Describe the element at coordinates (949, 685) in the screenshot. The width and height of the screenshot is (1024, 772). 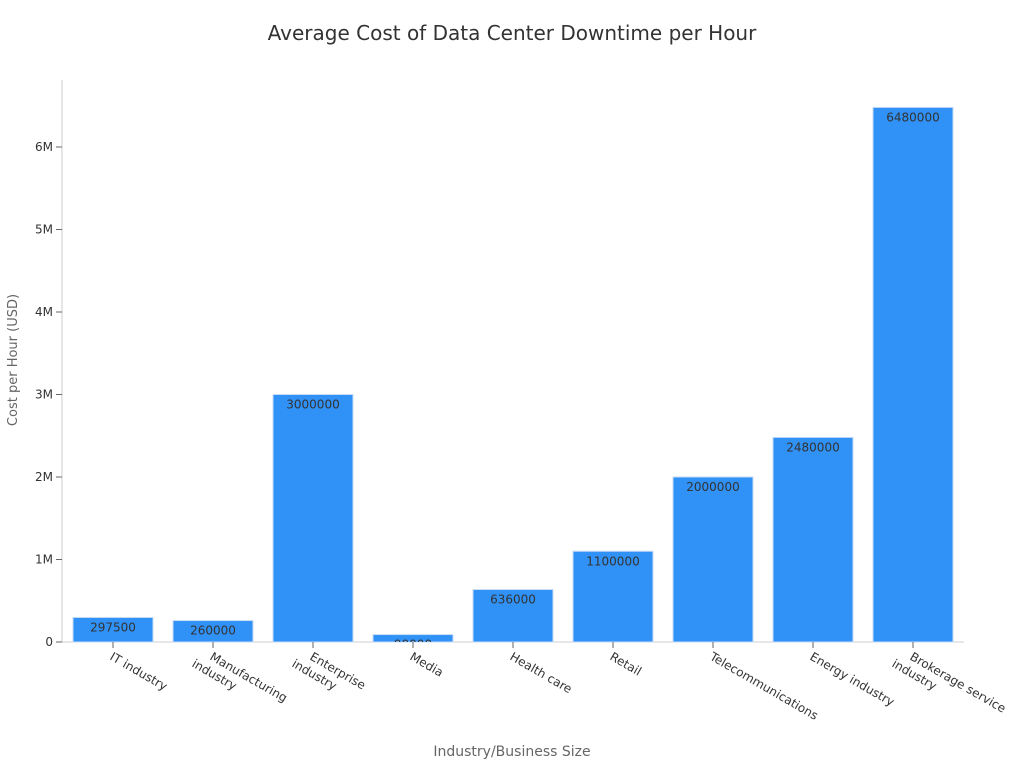
I see `x-tick-label: Brokerage serviceindustry` at that location.